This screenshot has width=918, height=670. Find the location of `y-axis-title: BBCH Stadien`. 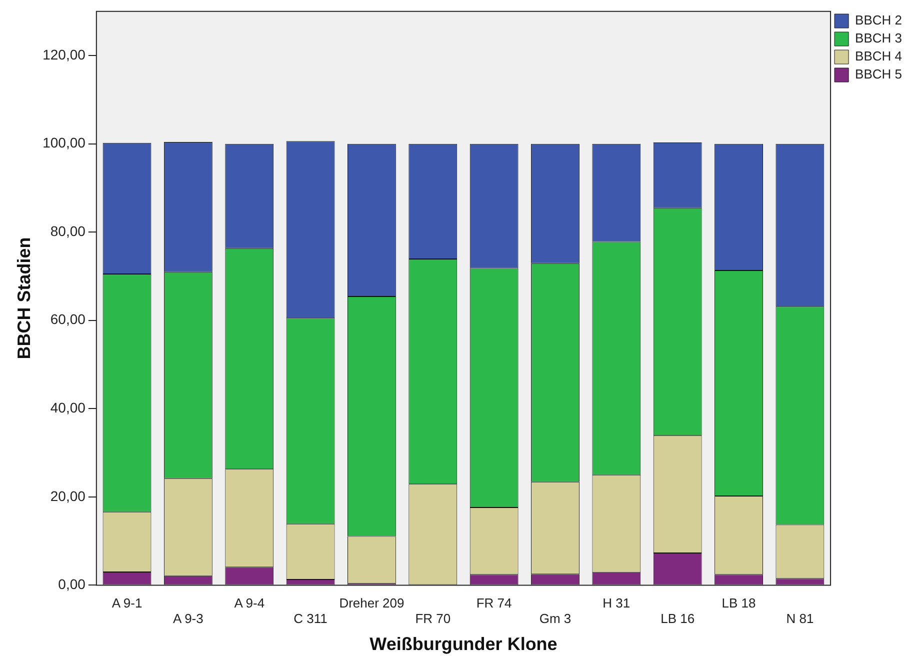

y-axis-title: BBCH Stadien is located at coordinates (24, 298).